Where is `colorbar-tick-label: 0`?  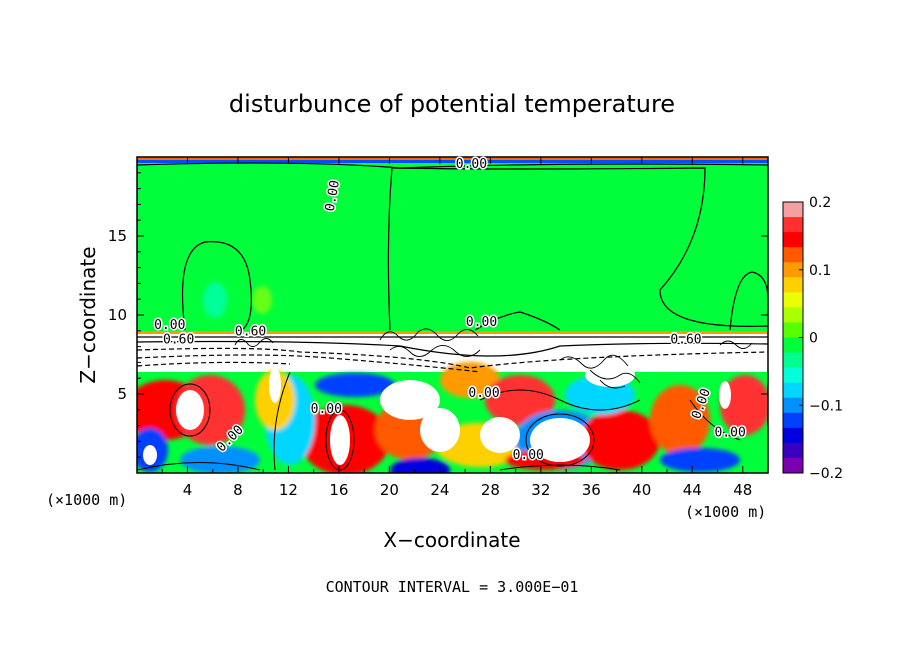
colorbar-tick-label: 0 is located at coordinates (813, 339).